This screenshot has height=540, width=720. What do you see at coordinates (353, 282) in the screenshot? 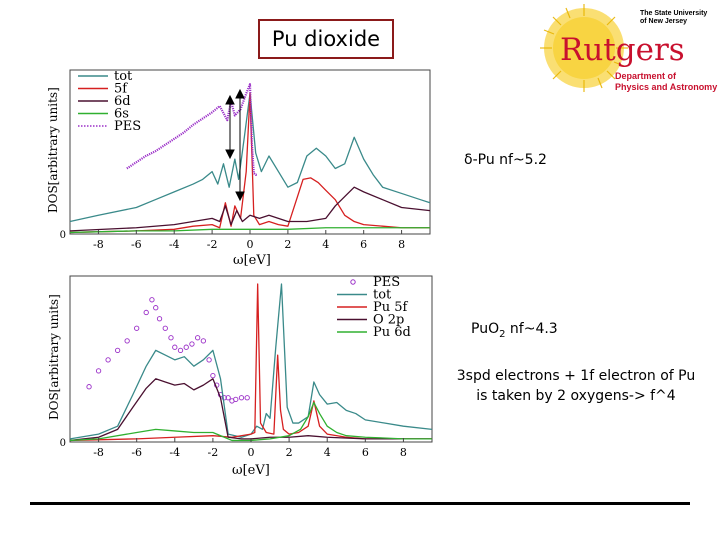
I see `legend-swatch` at bounding box center [353, 282].